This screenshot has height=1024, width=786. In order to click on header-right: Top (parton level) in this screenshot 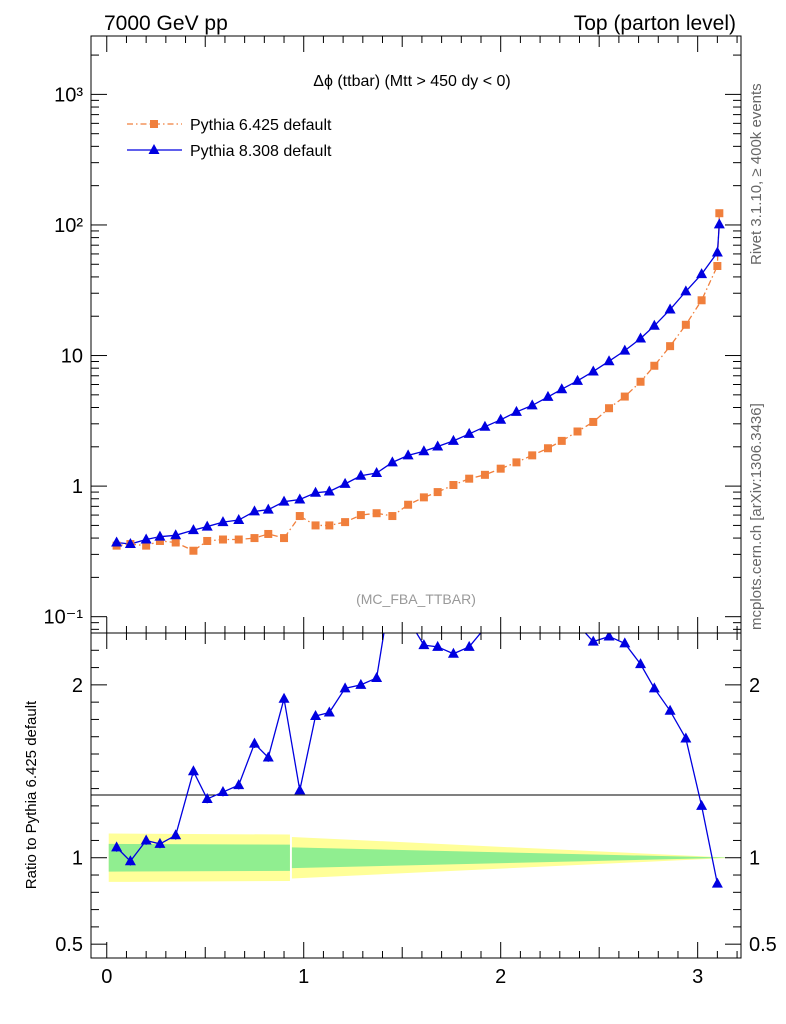, I will do `click(655, 23)`.